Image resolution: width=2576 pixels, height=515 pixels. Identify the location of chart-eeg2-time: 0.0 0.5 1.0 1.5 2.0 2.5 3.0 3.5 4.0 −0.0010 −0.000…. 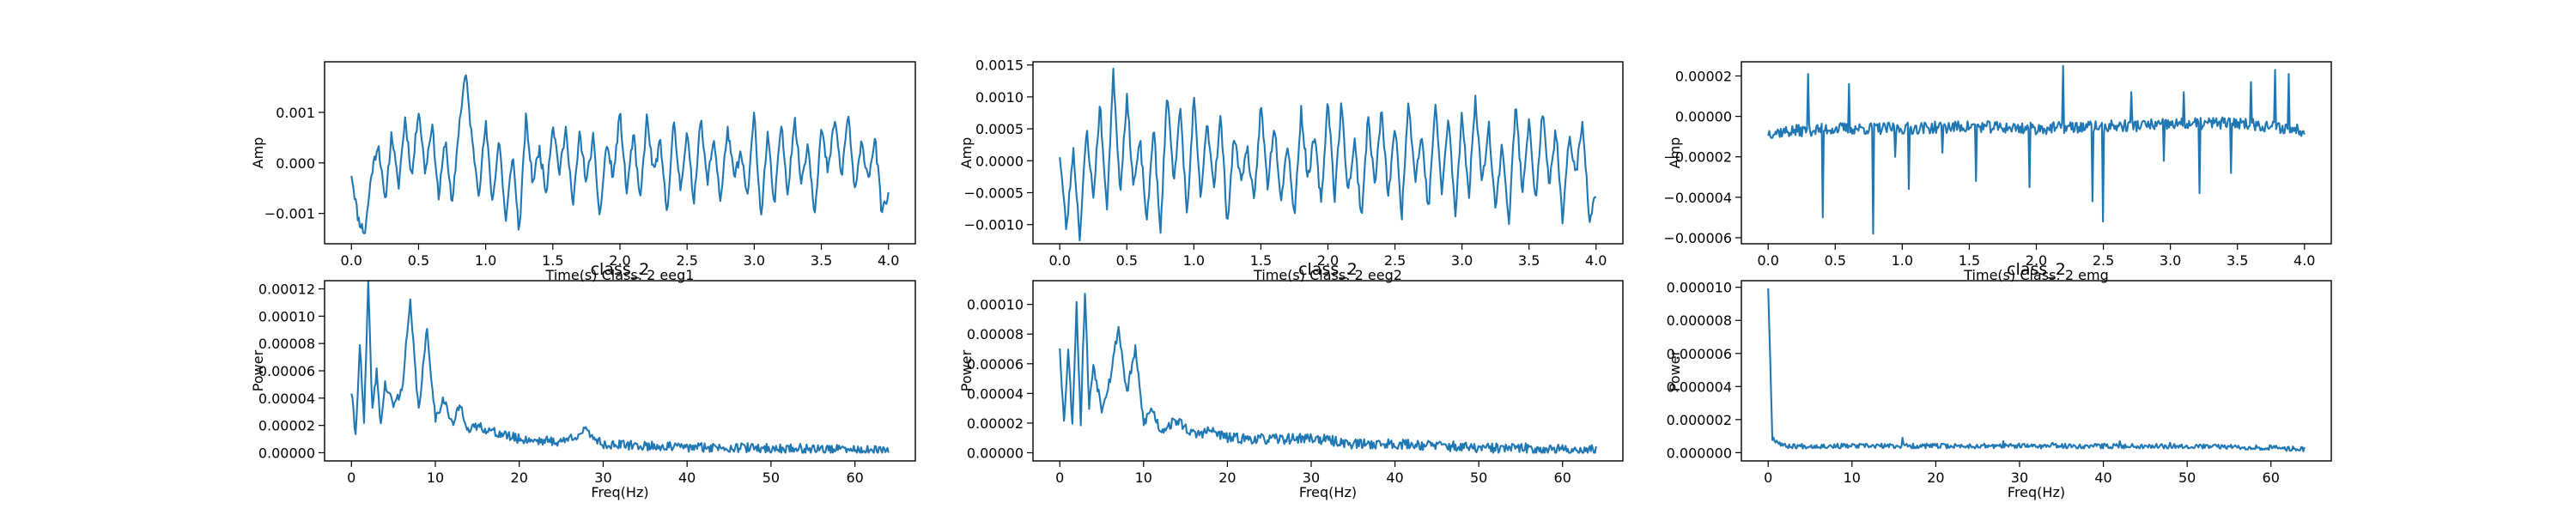
(1291, 170).